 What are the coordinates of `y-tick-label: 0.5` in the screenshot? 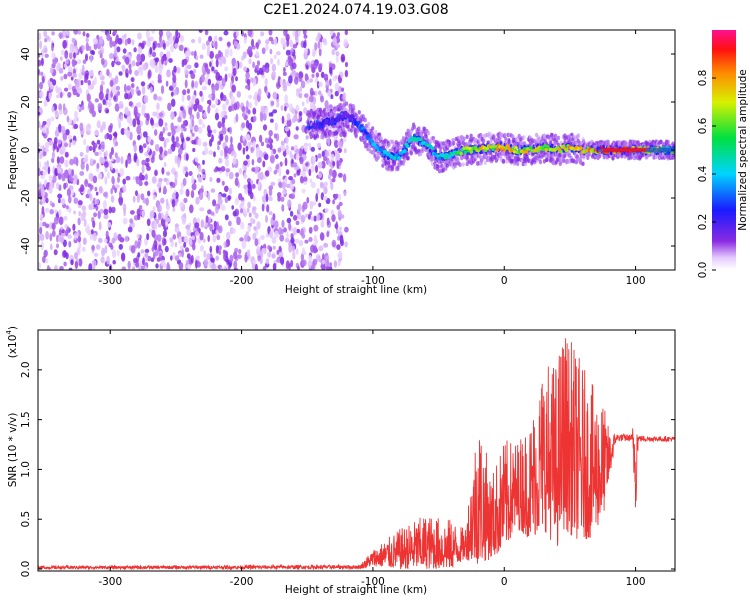 It's located at (26, 519).